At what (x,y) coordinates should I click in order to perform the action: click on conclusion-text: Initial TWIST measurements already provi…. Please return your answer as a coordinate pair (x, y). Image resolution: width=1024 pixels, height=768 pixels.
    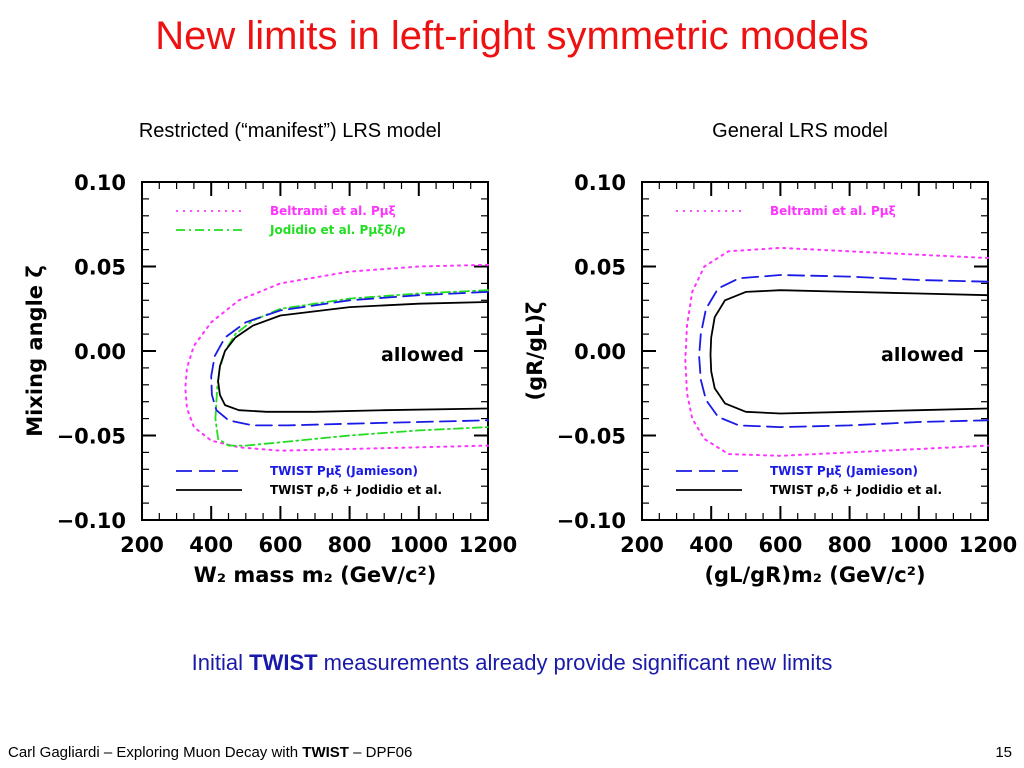
    Looking at the image, I should click on (512, 663).